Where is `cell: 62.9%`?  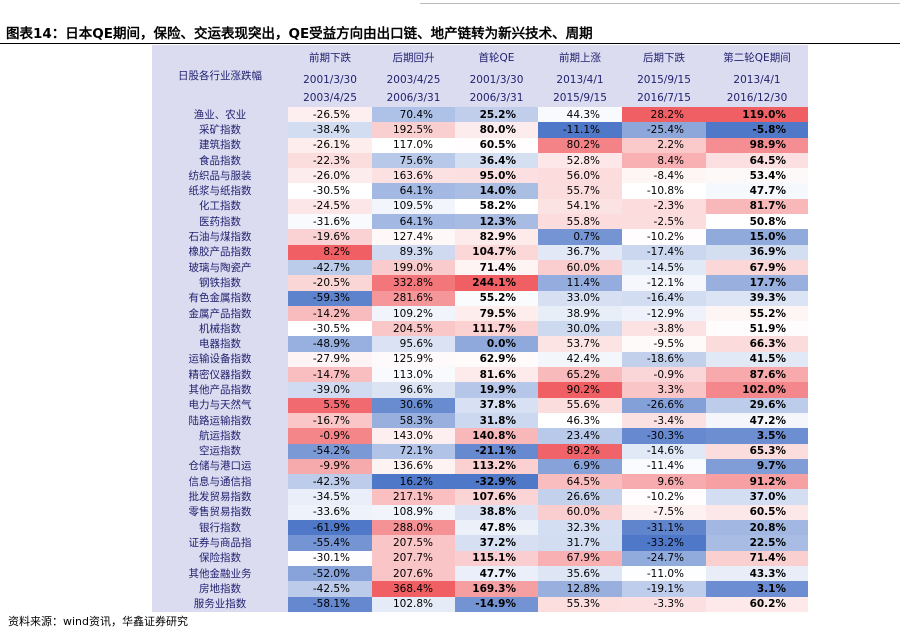 cell: 62.9% is located at coordinates (496, 359).